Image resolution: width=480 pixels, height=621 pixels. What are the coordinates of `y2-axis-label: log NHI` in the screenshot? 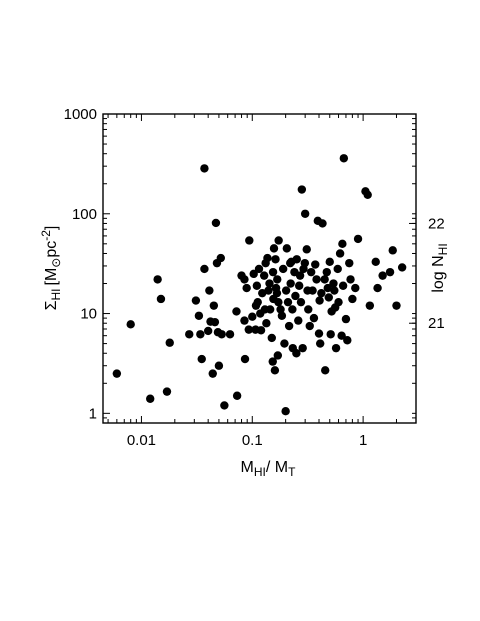 It's located at (440, 267).